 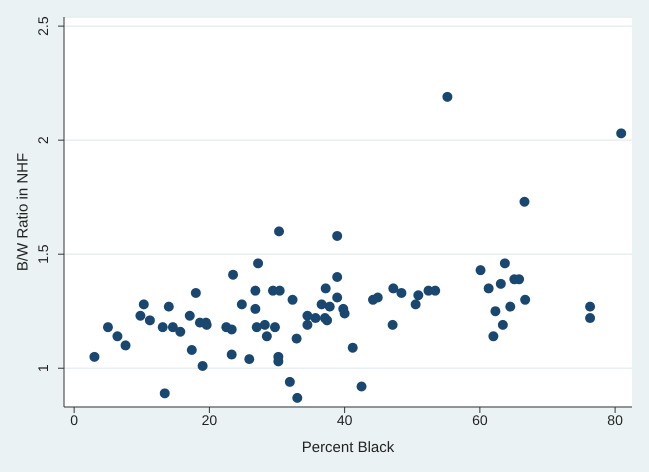 I want to click on y-tick-label: 2, so click(x=43, y=140).